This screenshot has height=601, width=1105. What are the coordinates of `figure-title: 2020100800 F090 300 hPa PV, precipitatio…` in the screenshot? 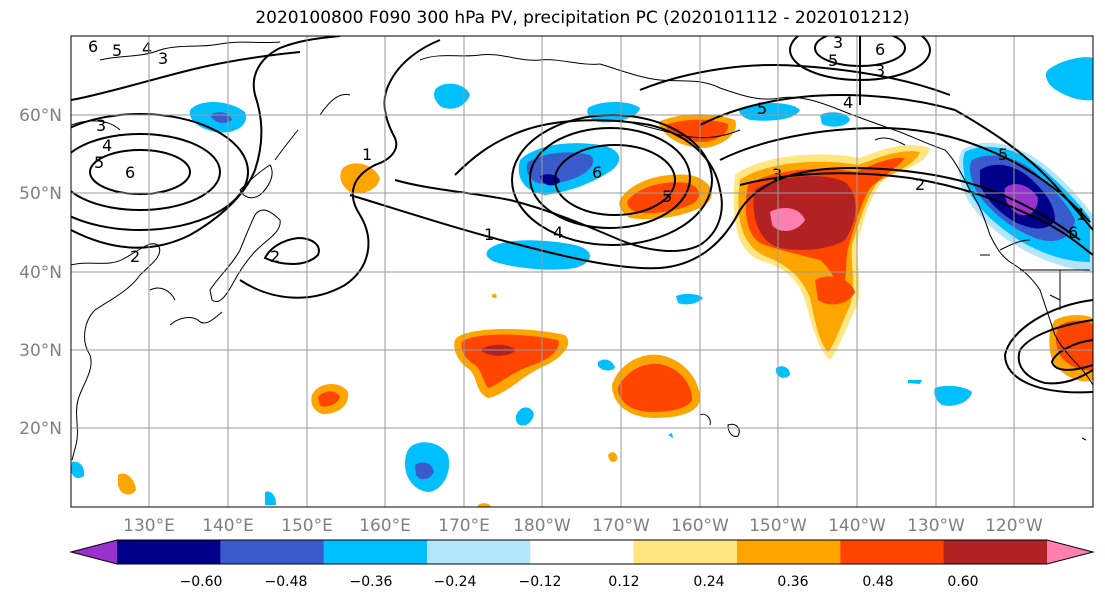 It's located at (582, 18).